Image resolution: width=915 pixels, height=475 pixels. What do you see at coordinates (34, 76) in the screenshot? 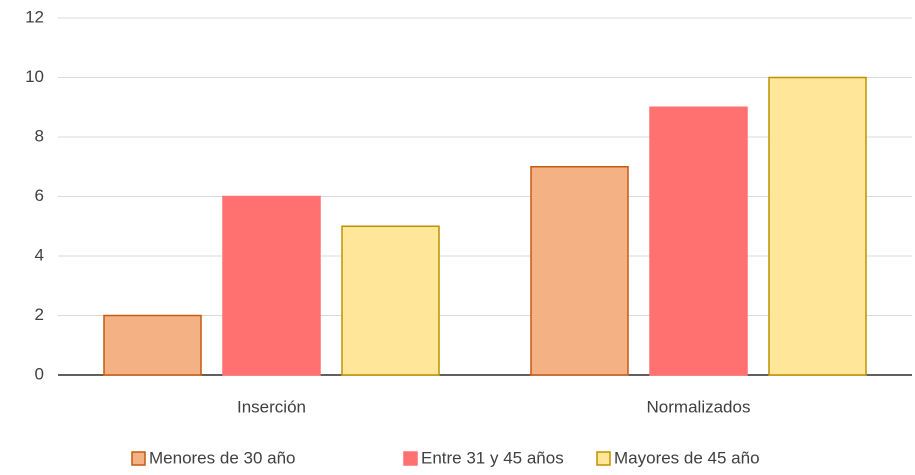
I see `y-tick-label: 10` at bounding box center [34, 76].